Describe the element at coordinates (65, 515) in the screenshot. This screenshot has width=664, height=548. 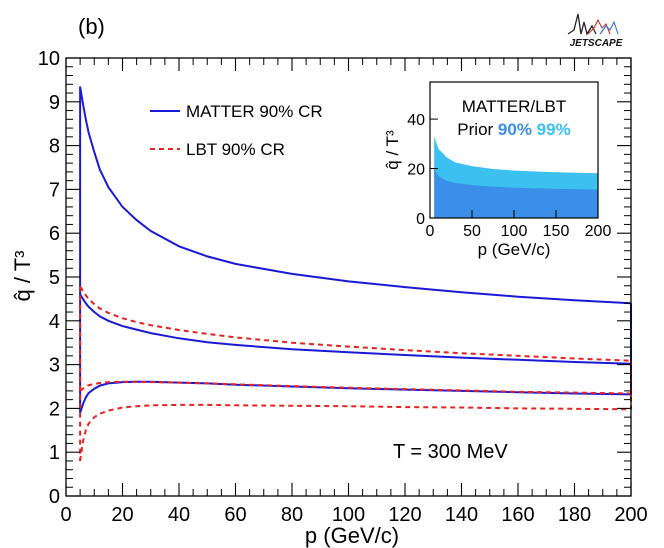
I see `x-tick-label: 0` at that location.